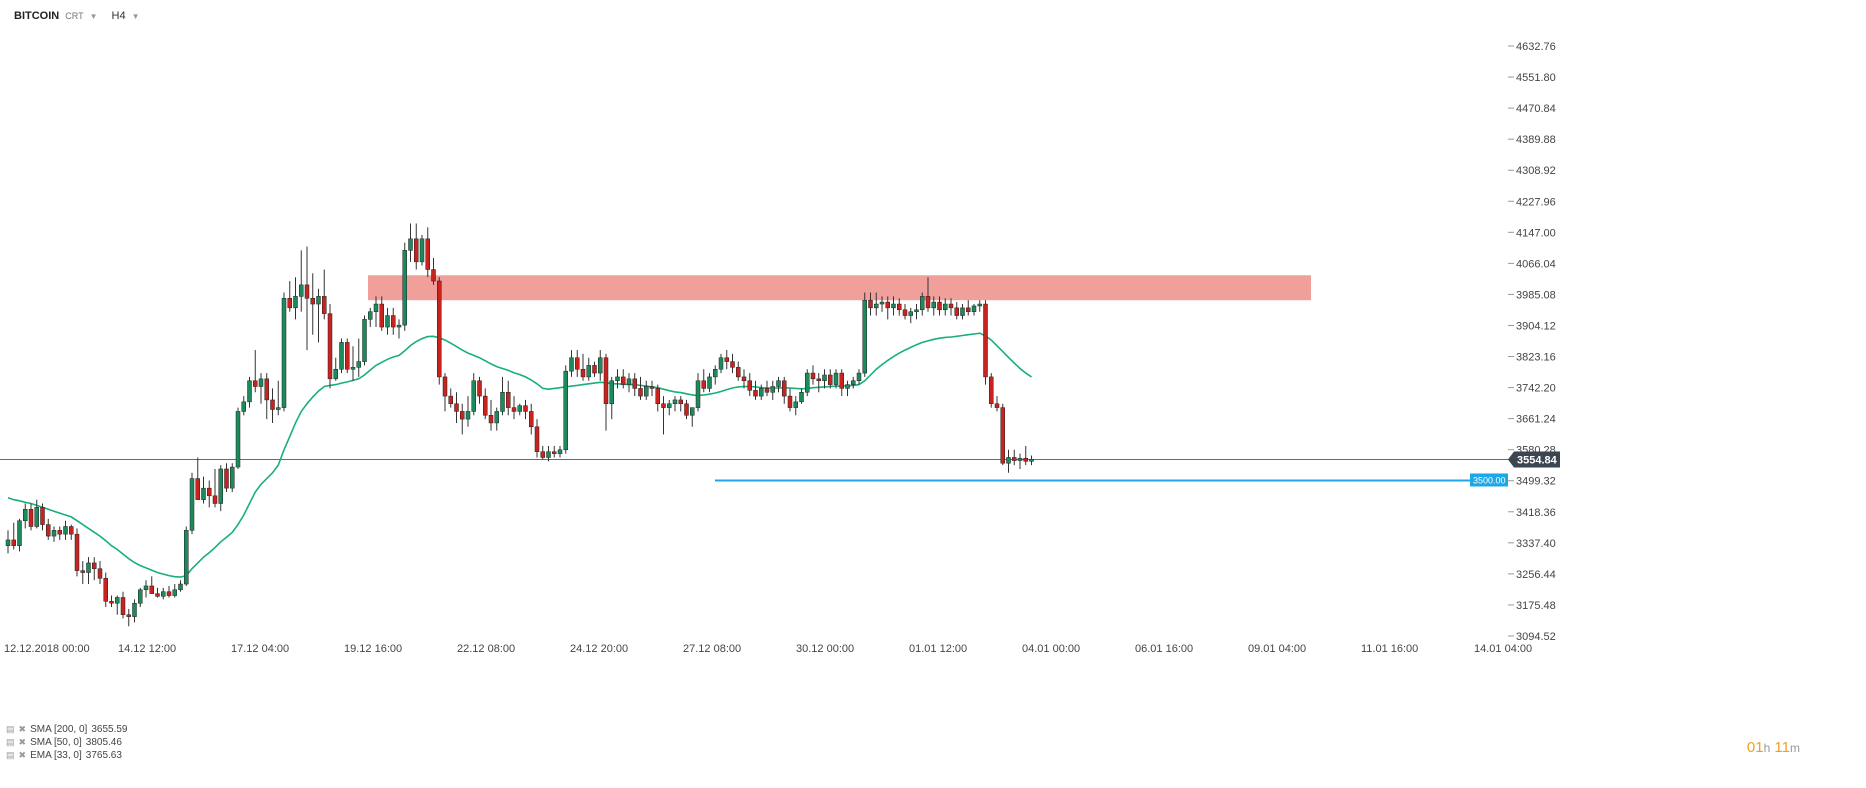 This screenshot has height=788, width=1866. I want to click on chart-type-label: CRT, so click(74, 16).